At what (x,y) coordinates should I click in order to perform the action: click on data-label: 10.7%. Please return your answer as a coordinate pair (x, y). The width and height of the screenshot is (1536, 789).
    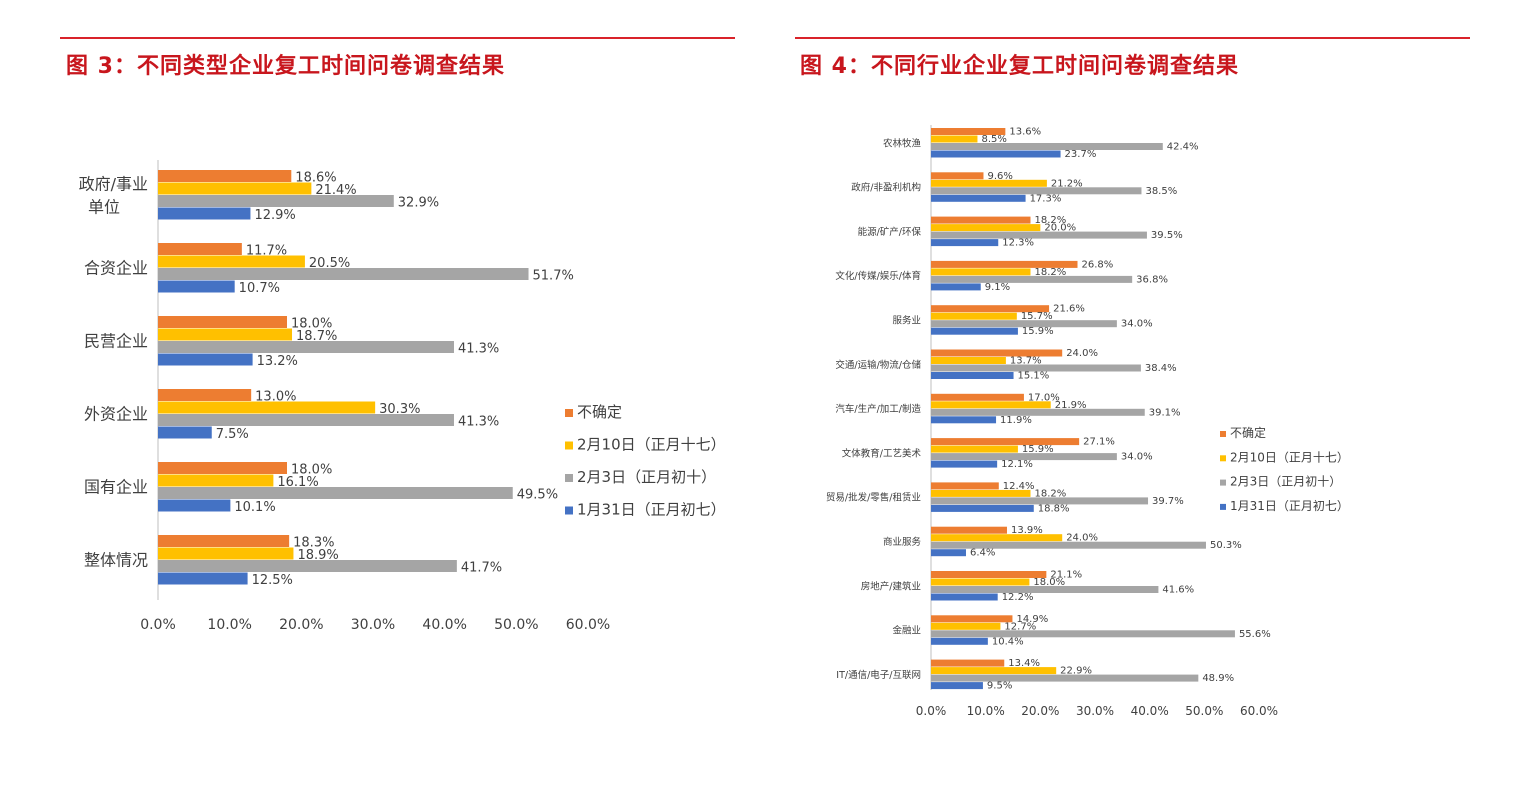
    Looking at the image, I should click on (259, 288).